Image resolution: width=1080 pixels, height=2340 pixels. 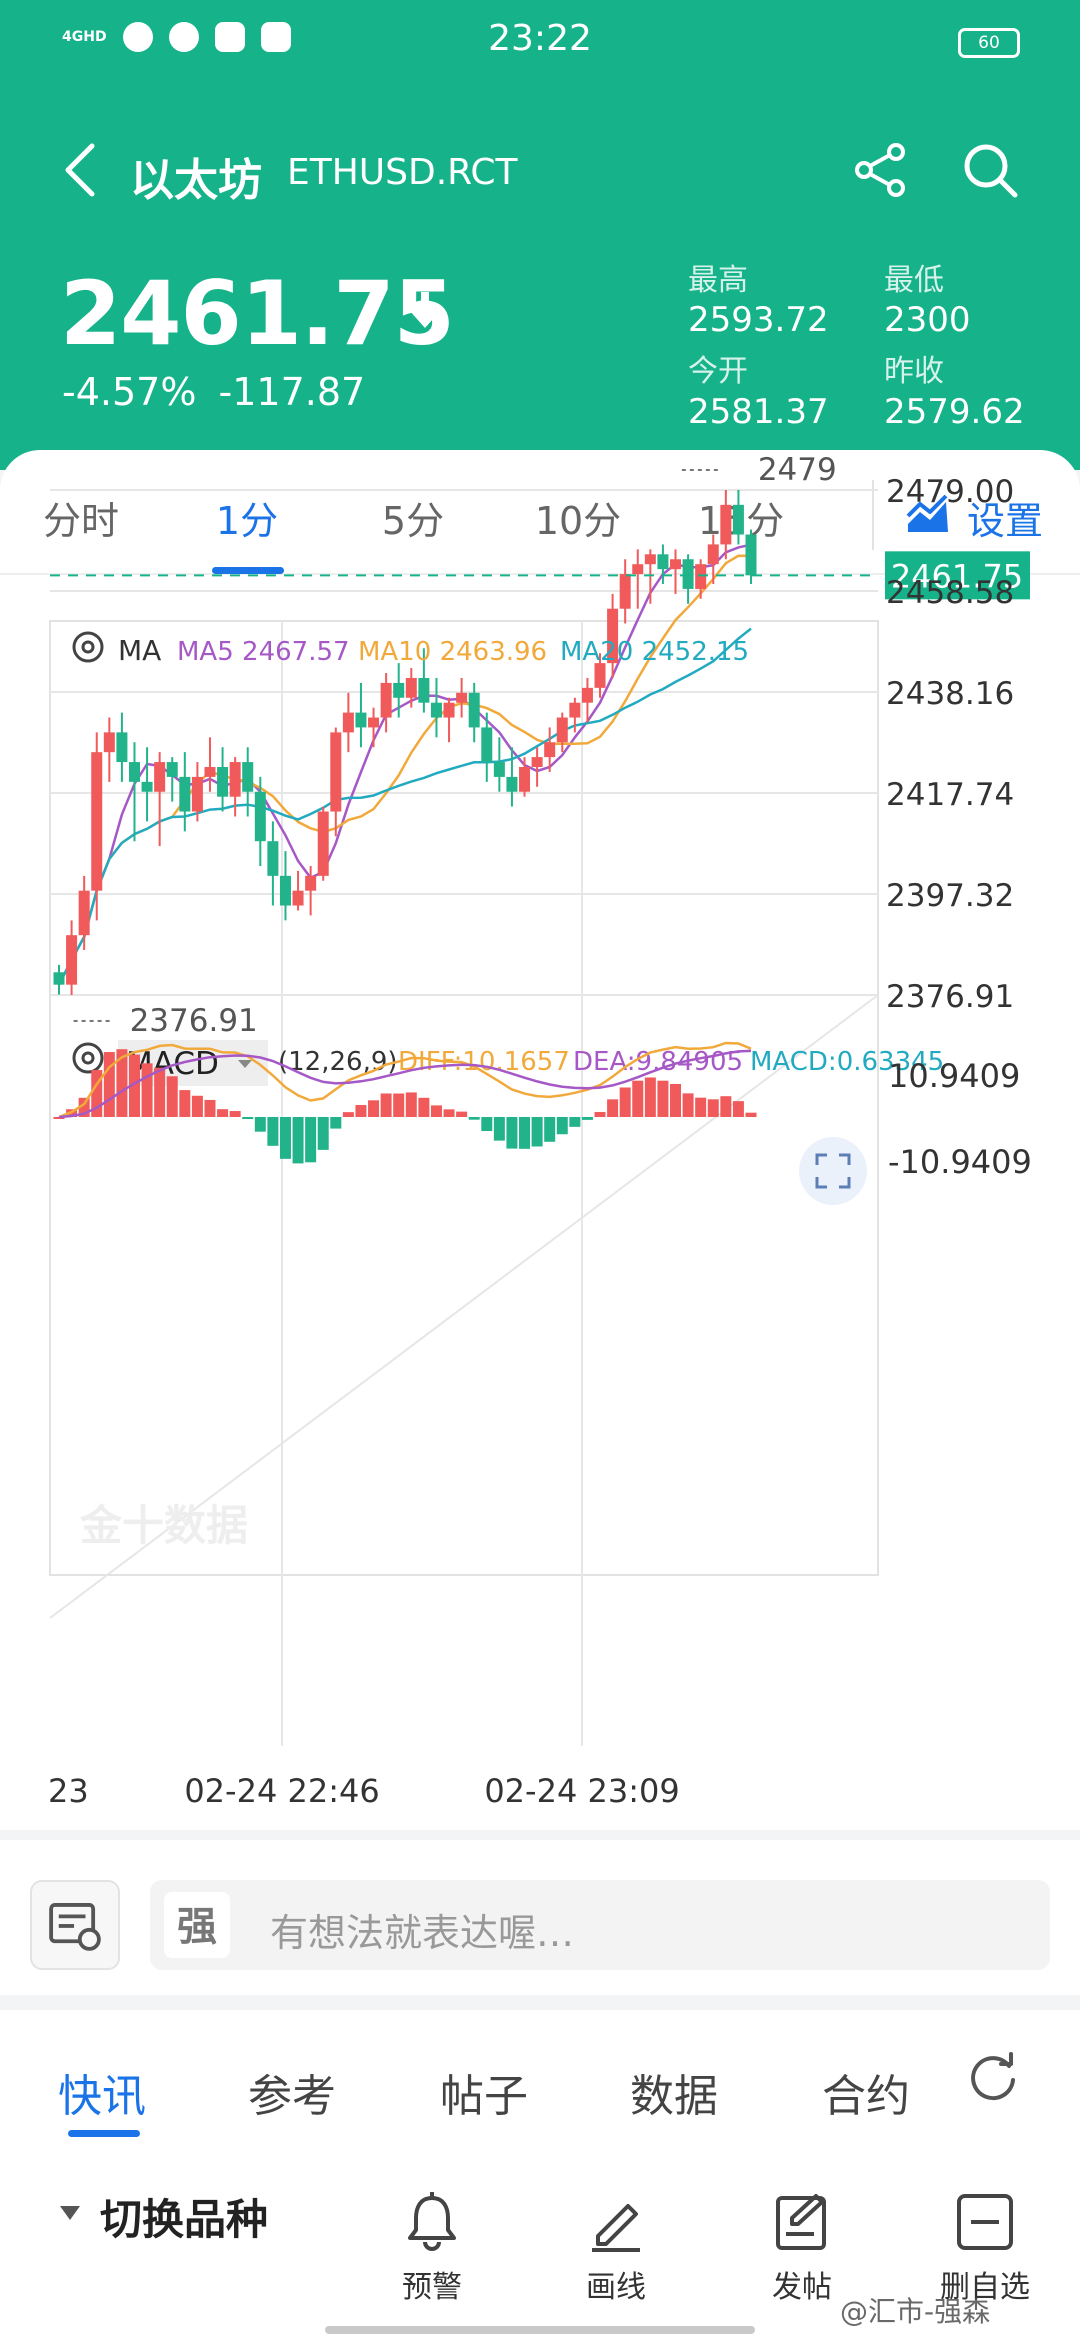 What do you see at coordinates (75, 1925) in the screenshot?
I see `notes-button` at bounding box center [75, 1925].